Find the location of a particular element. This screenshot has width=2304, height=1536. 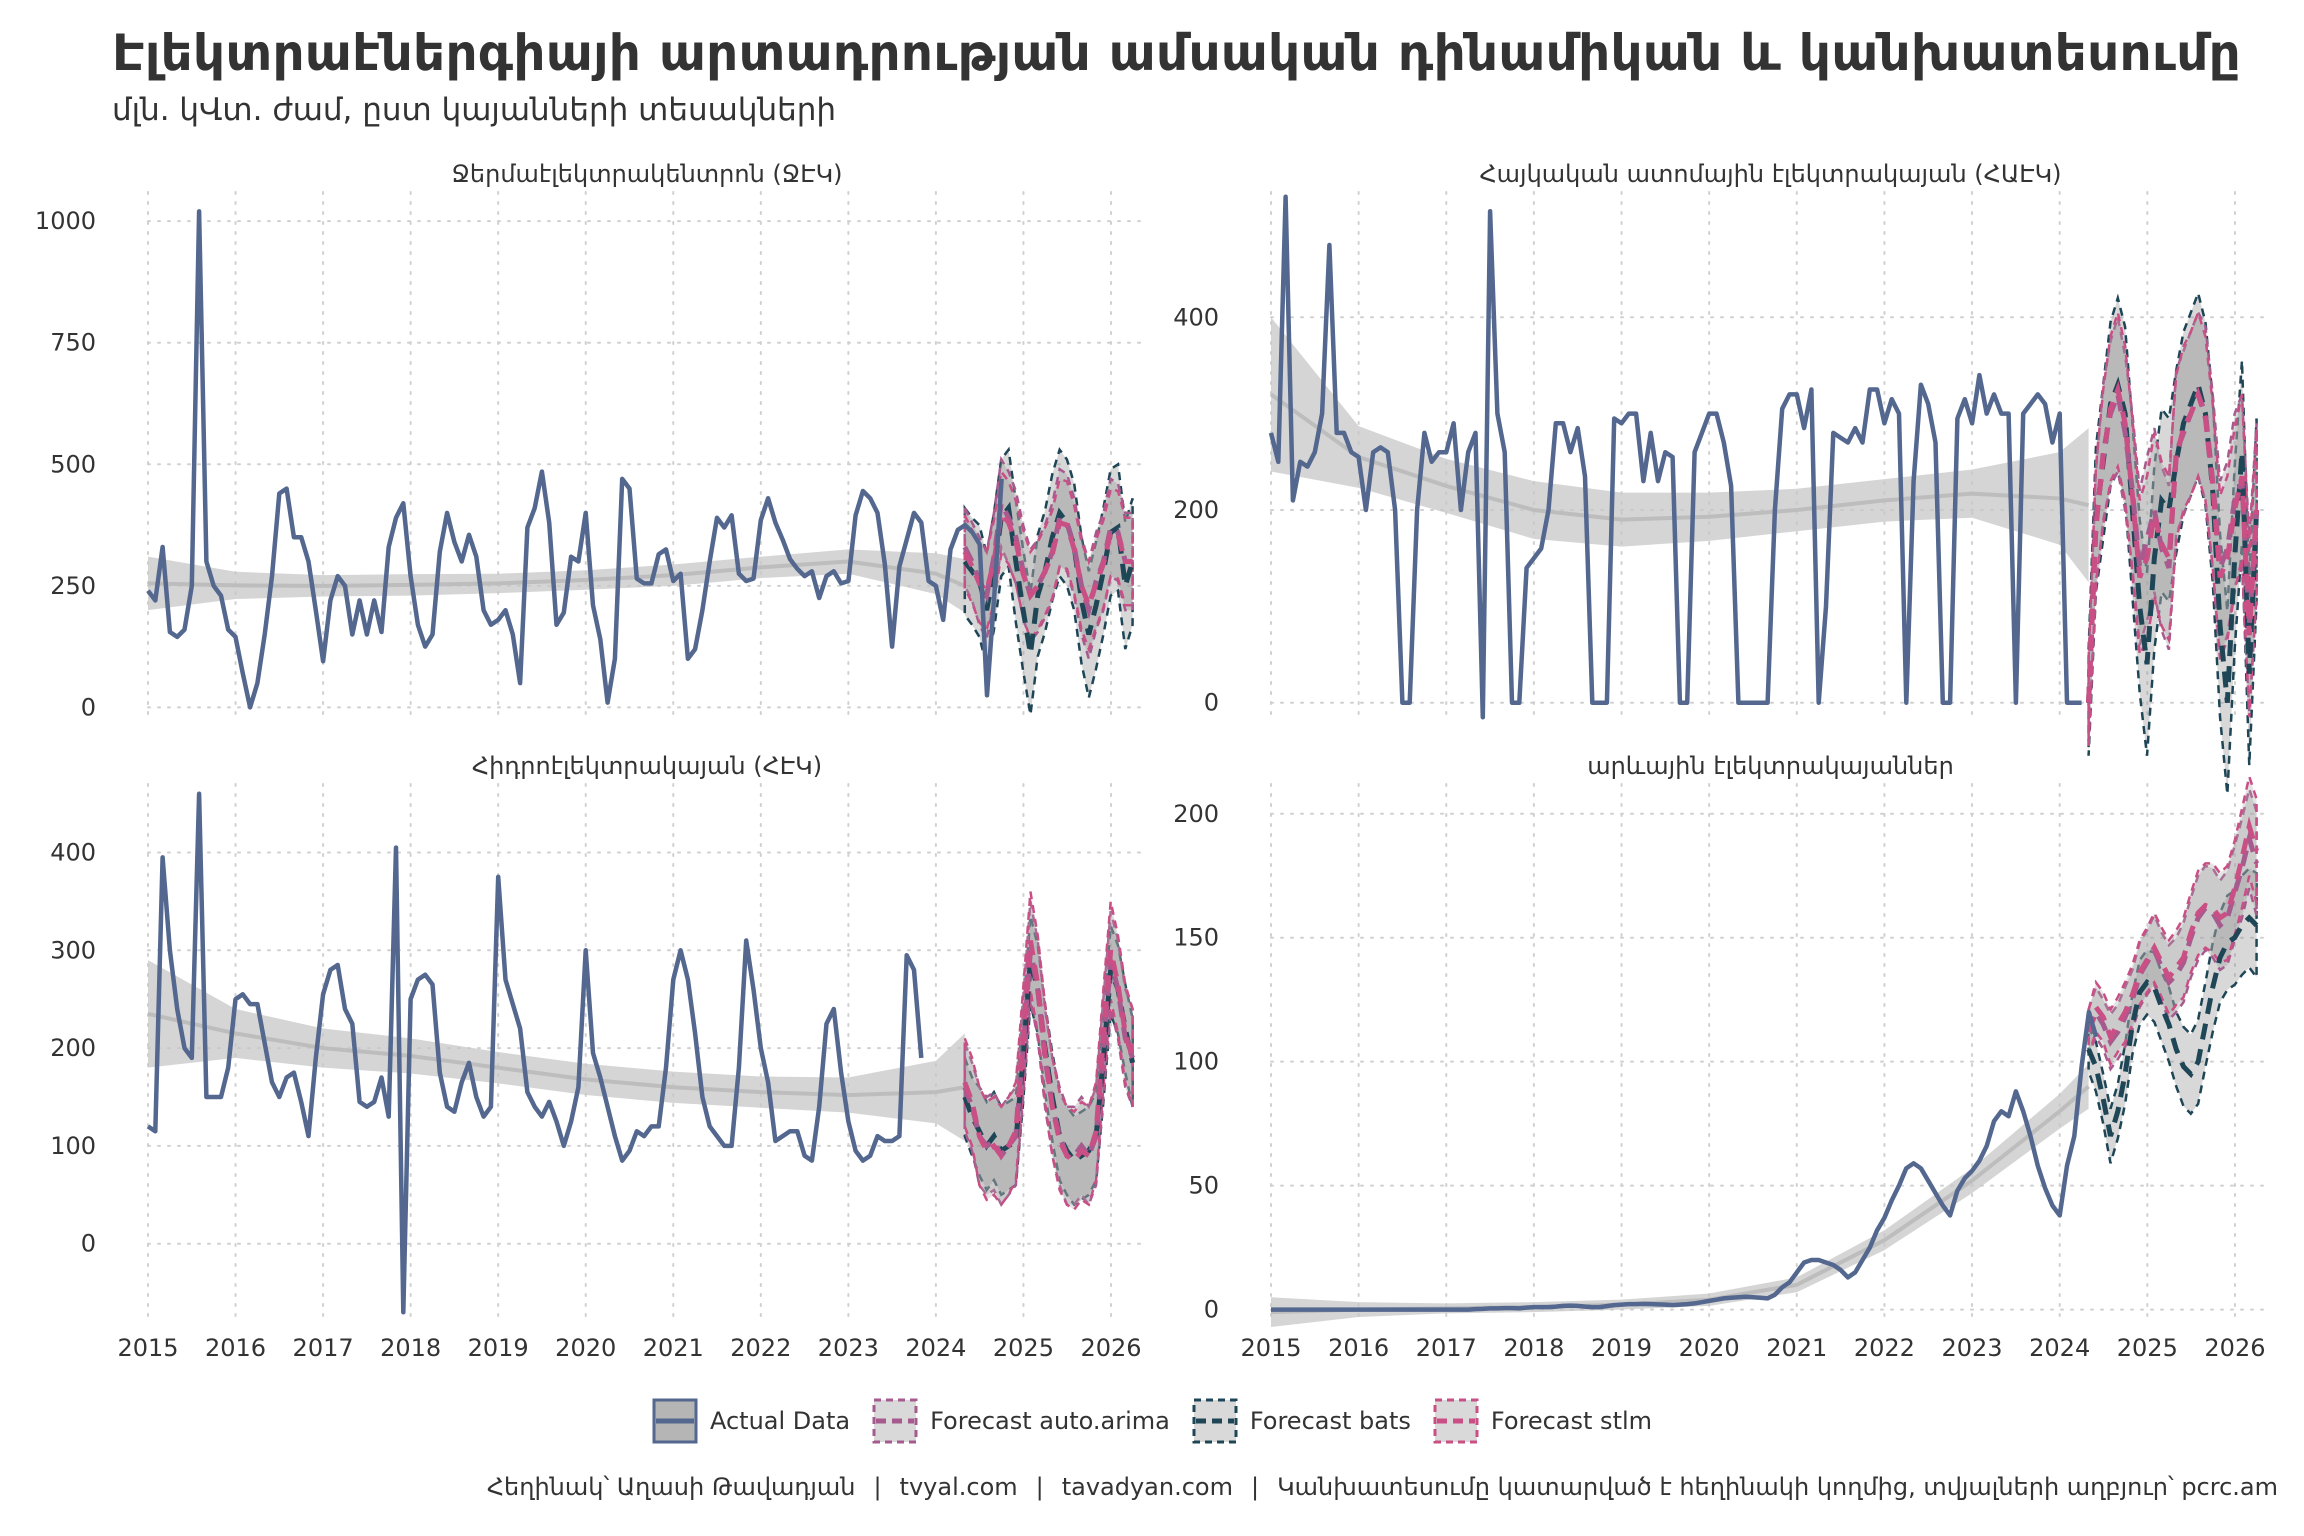

legend-item-auto-arima: Forecast auto.arima is located at coordinates (1021, 1421).